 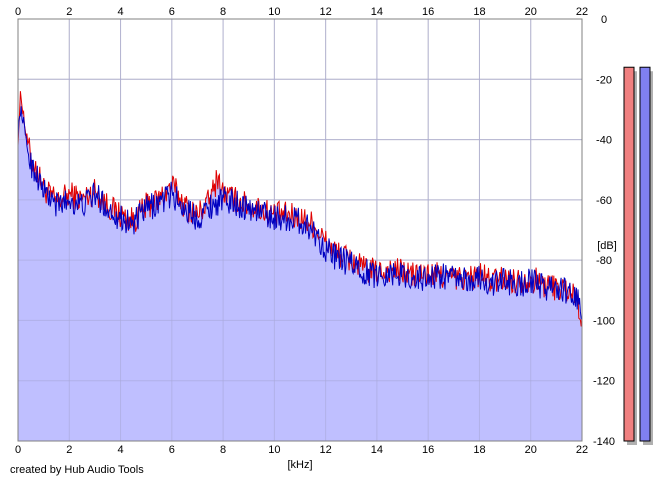 I want to click on x-tick-label-top: 10, so click(x=274, y=12).